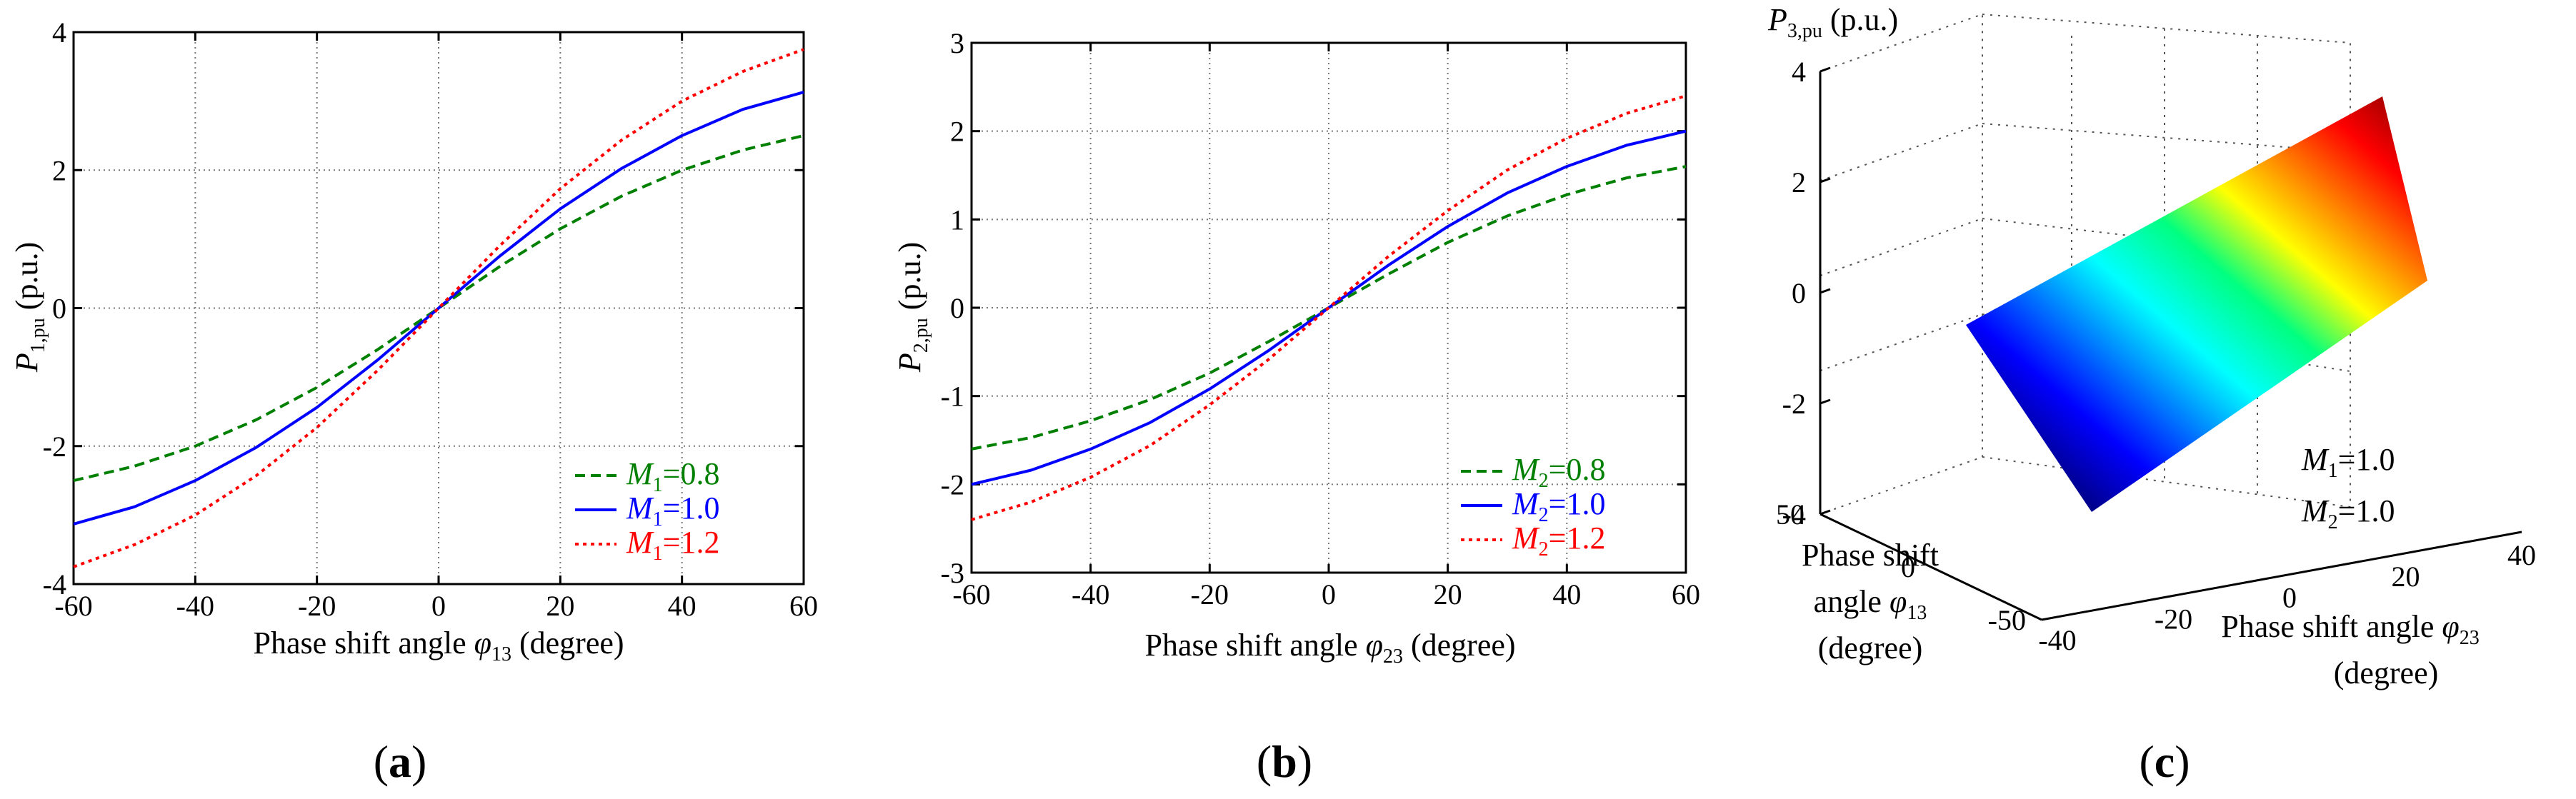  What do you see at coordinates (439, 606) in the screenshot?
I see `chart-a-xtick-label-3: 0` at bounding box center [439, 606].